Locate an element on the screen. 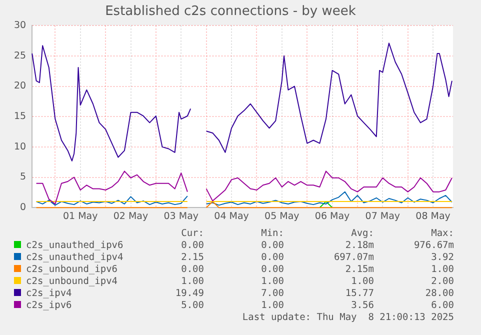 This screenshot has width=481, height=335. text: 976.67m is located at coordinates (433, 245).